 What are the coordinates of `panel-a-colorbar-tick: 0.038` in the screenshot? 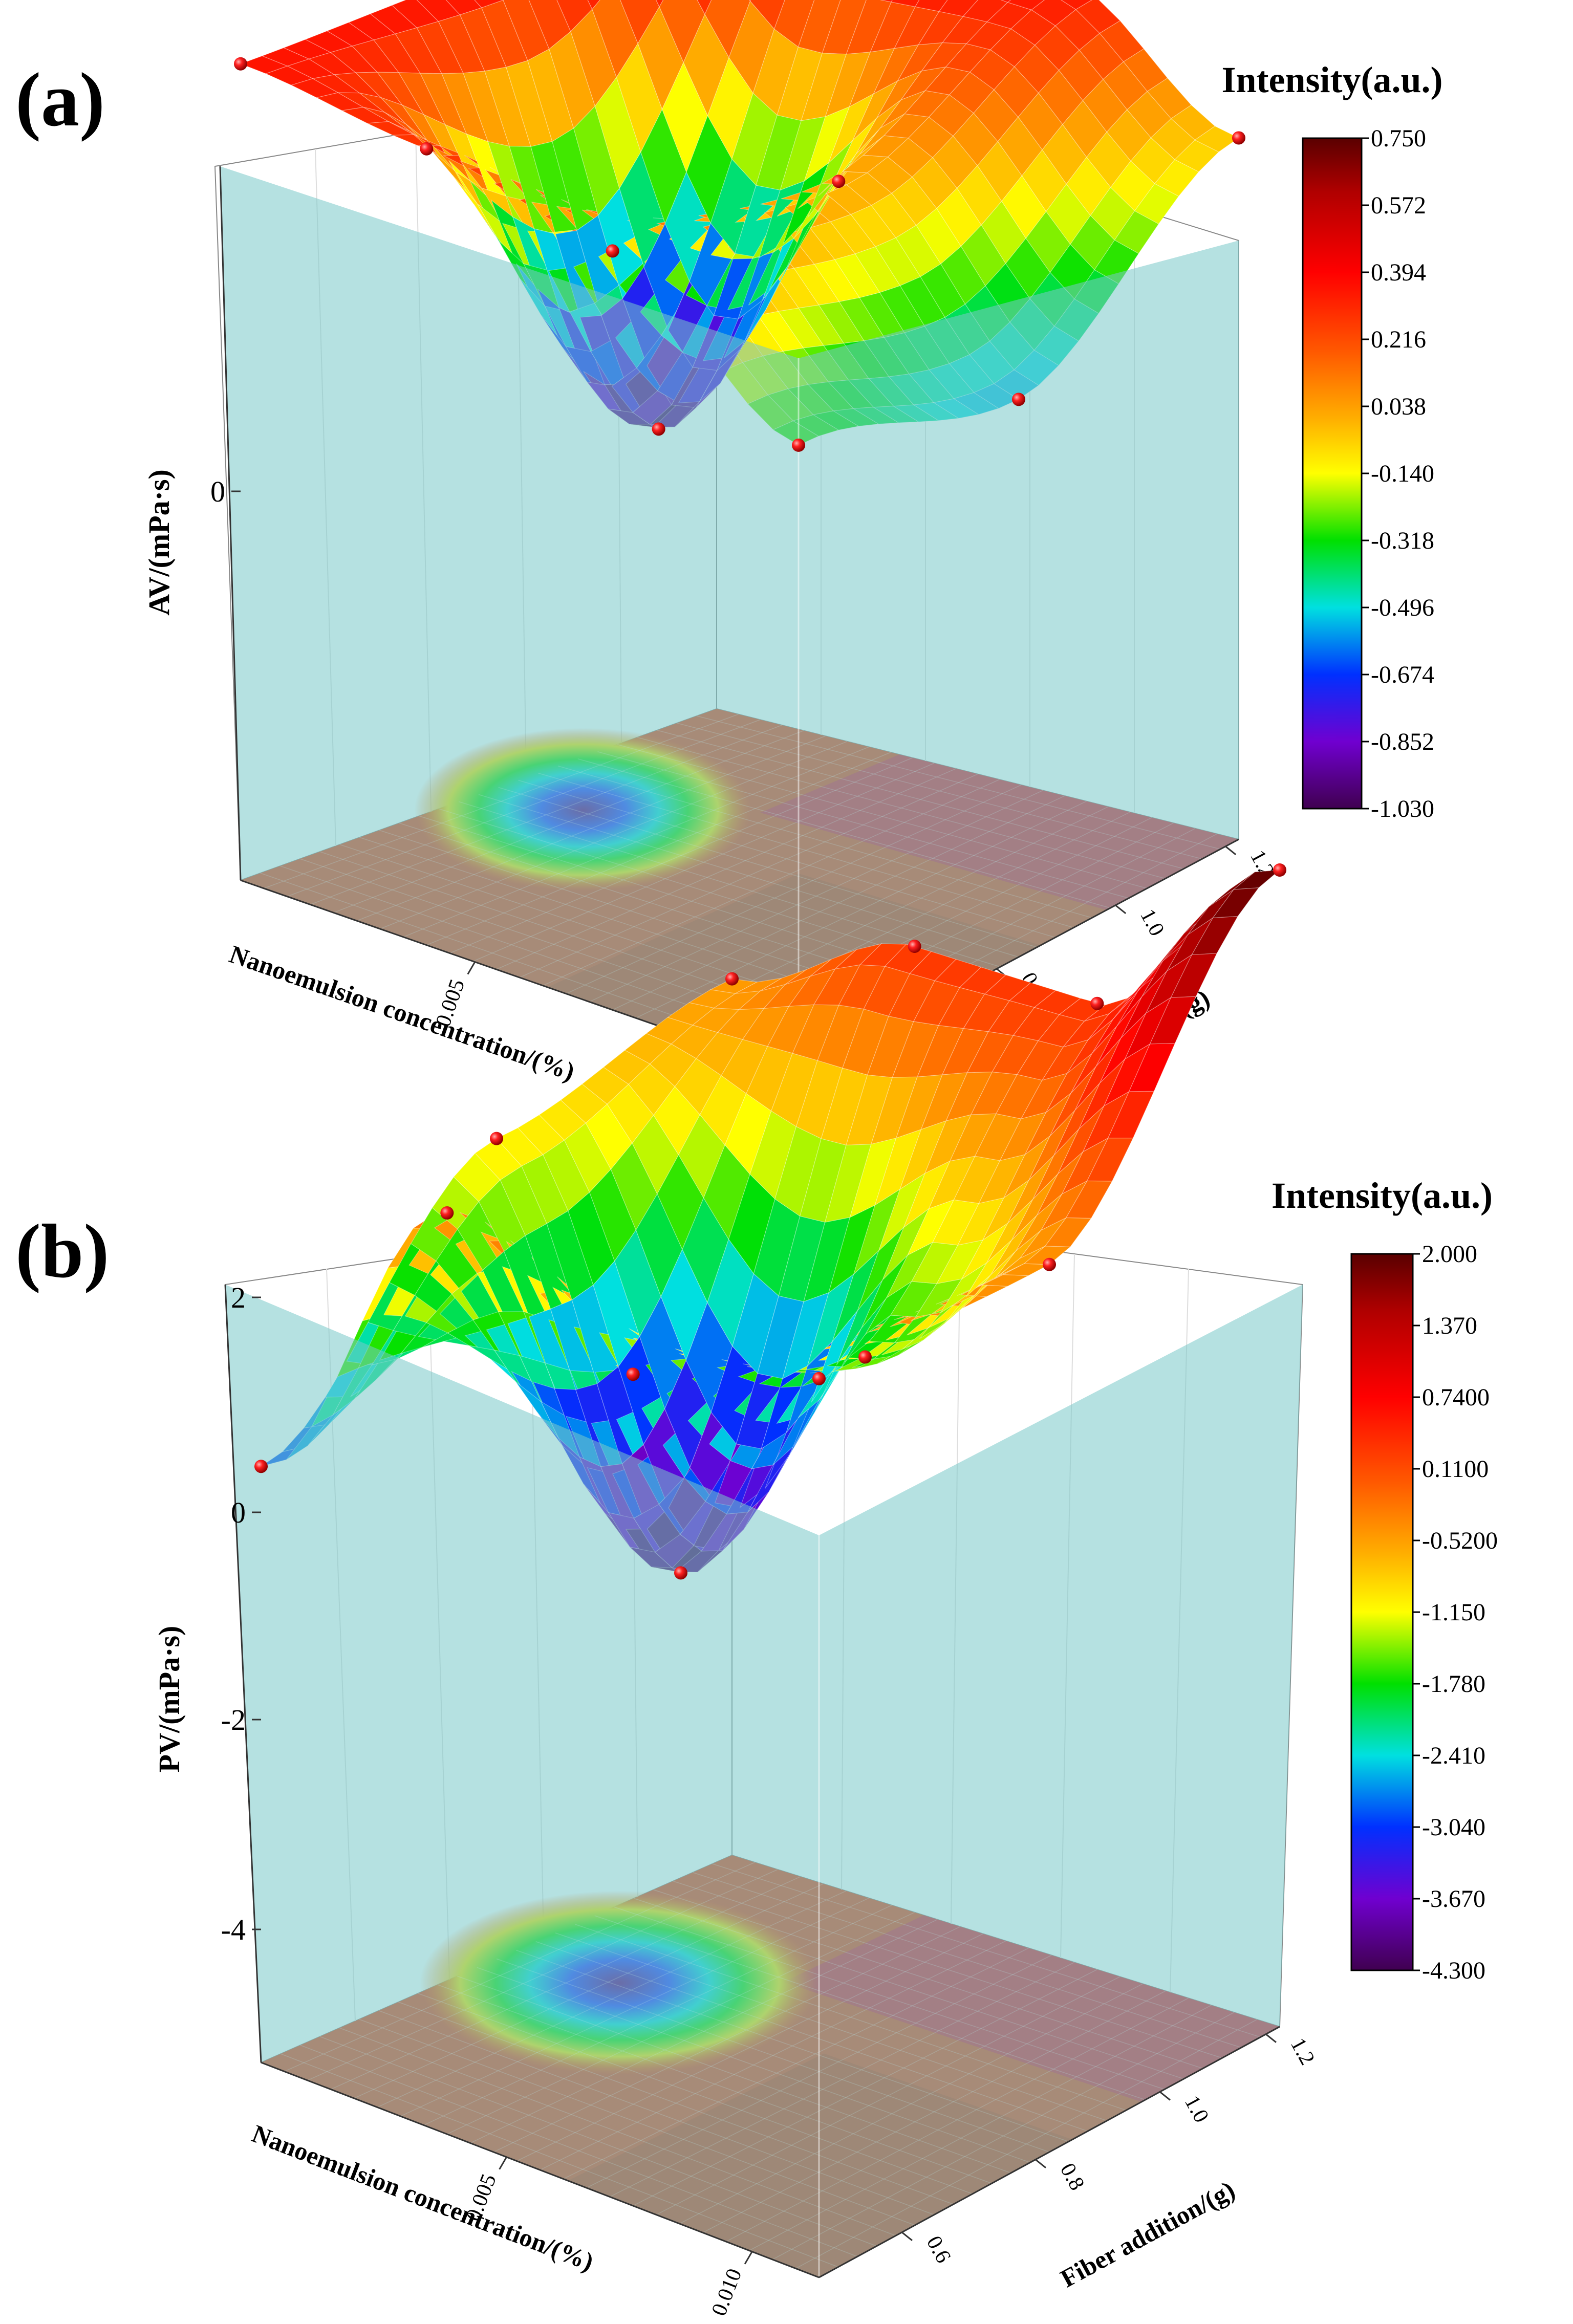 It's located at (1398, 406).